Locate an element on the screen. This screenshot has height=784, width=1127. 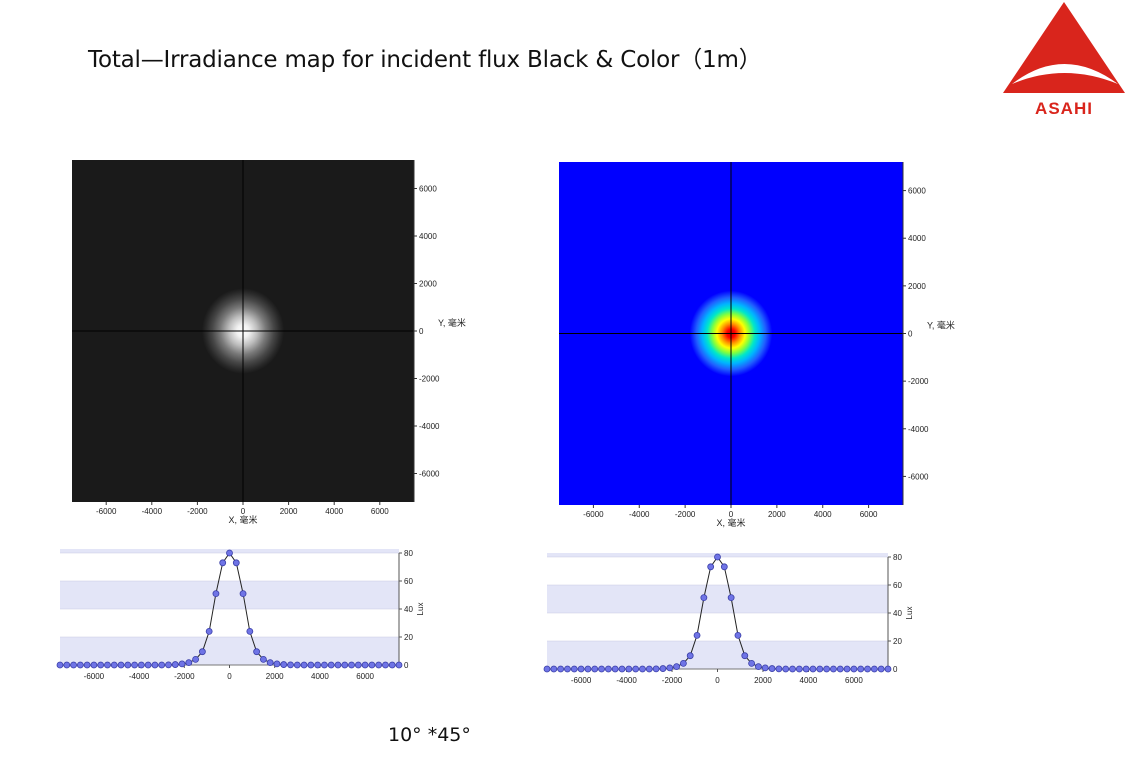
y-tick-label: -4000 is located at coordinates (918, 429).